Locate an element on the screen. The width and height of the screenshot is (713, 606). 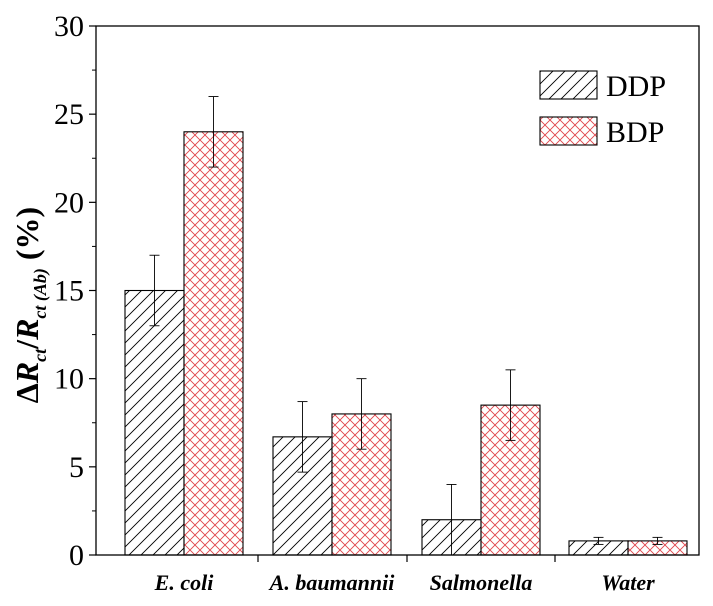
x-axis-ticks: E. coli A. baumannii Salmonella Water is located at coordinates (404, 575).